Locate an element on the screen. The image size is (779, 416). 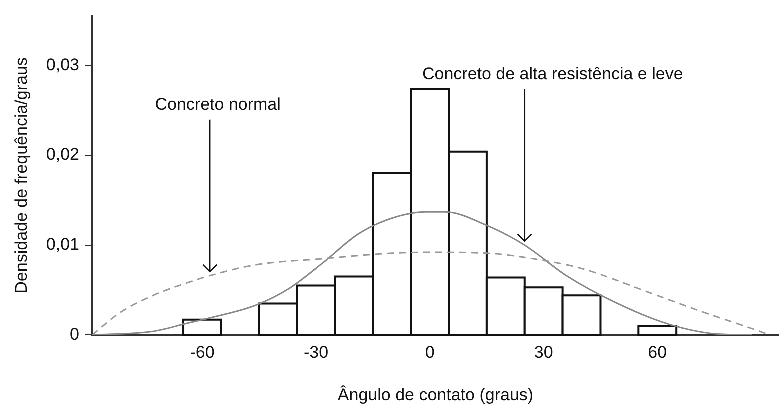
x-tick-label: -60 is located at coordinates (202, 352).